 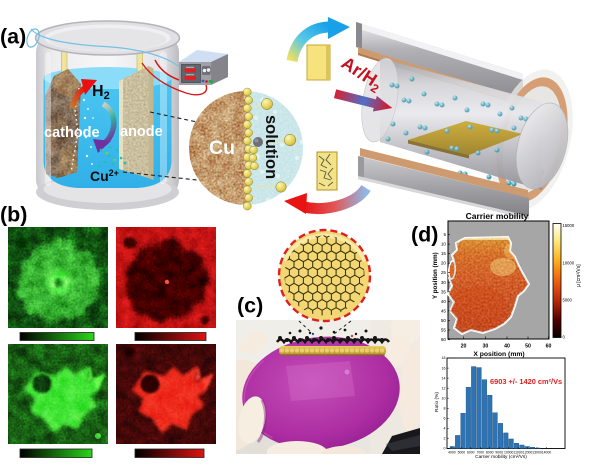 I want to click on svg-text: 12000, so click(x=528, y=452).